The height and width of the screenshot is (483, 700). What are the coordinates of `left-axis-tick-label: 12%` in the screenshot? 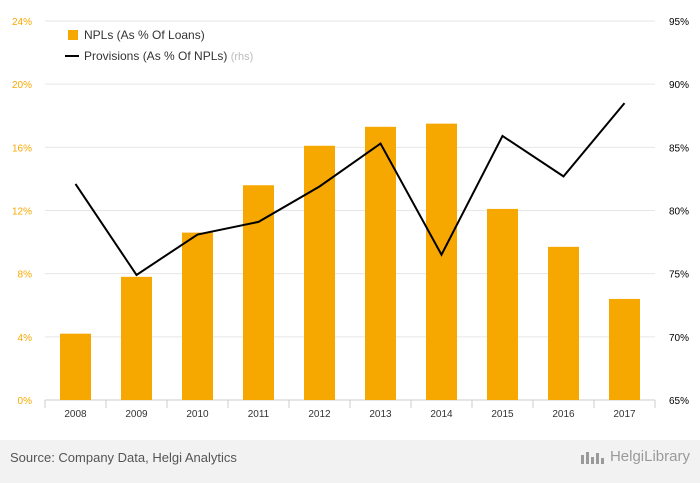 It's located at (22, 212).